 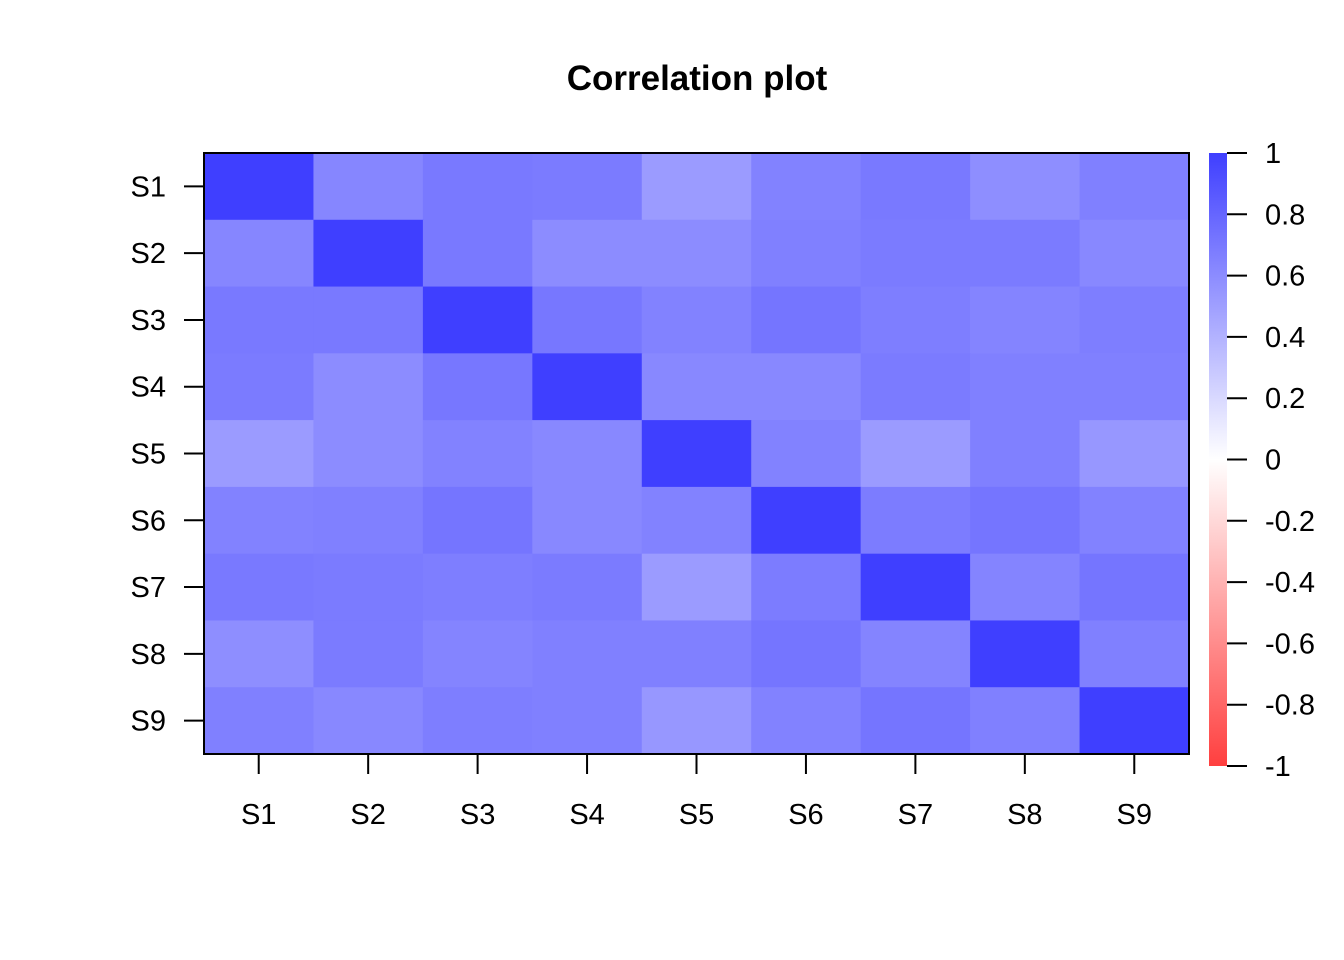 What do you see at coordinates (259, 520) in the screenshot?
I see `heatmap-cell-S6-S1` at bounding box center [259, 520].